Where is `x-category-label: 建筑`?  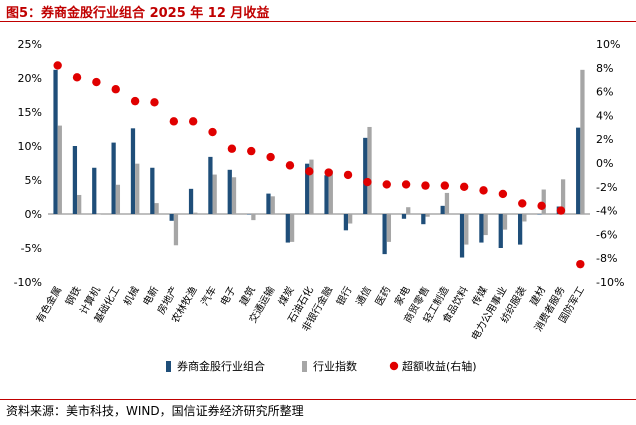
x-category-label: 建筑 is located at coordinates (247, 296).